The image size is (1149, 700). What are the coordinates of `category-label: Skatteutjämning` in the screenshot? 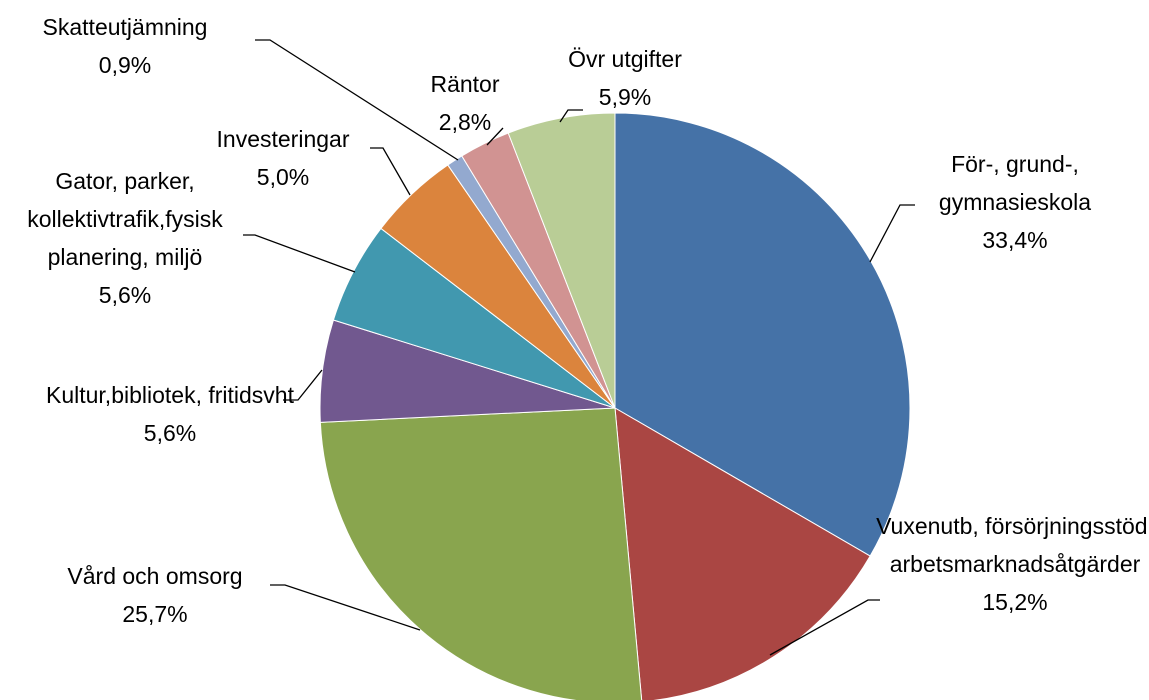 It's located at (125, 27).